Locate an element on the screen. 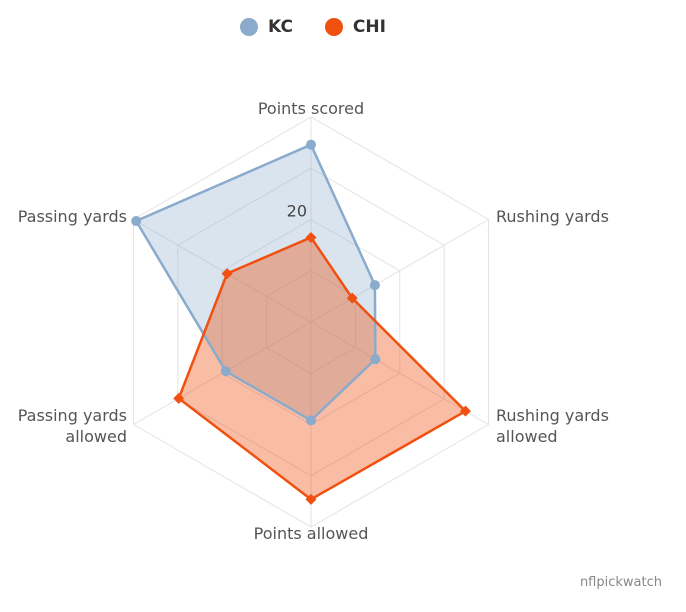  tick-label-20: 20 is located at coordinates (297, 211).